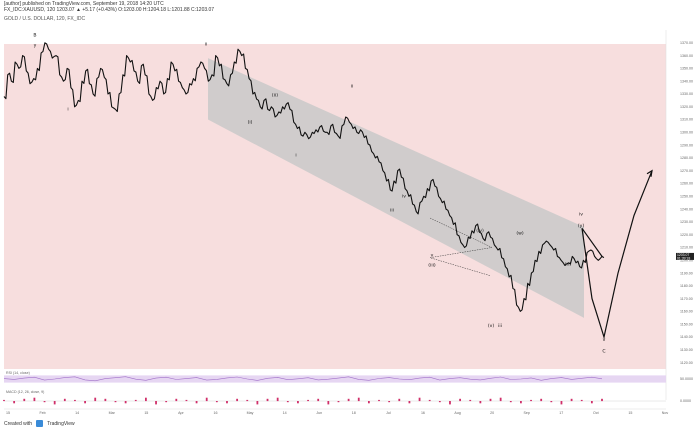 This screenshot has width=700, height=431. Describe the element at coordinates (42, 413) in the screenshot. I see `date-tick-label: Feb` at that location.